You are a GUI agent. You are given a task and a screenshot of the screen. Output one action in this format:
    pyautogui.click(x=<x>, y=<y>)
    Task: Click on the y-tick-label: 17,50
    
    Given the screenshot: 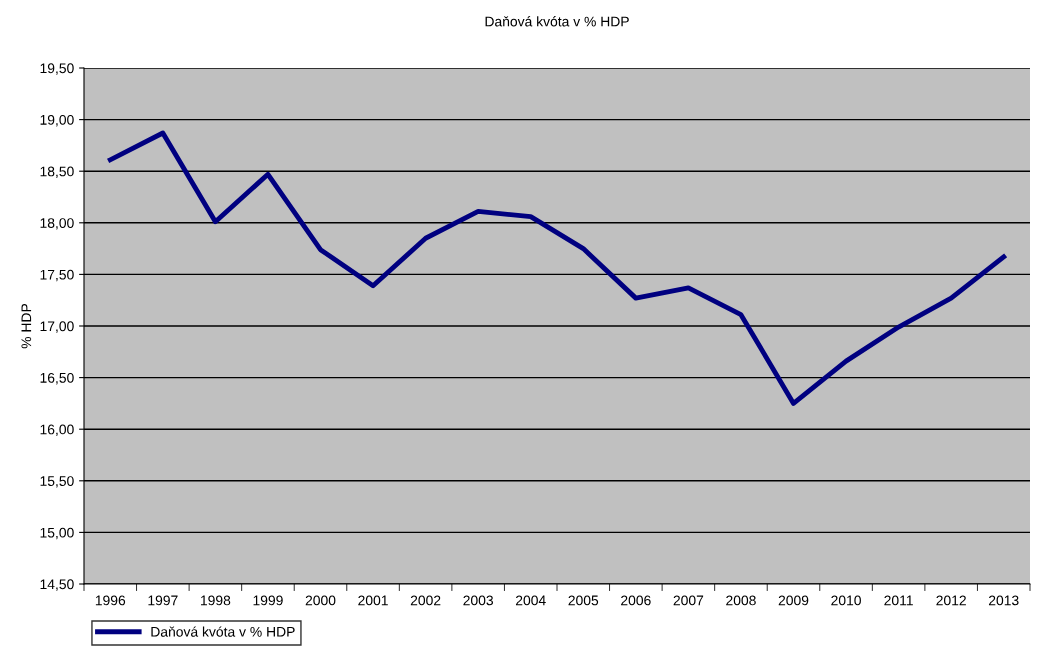 What is the action you would take?
    pyautogui.click(x=57, y=275)
    